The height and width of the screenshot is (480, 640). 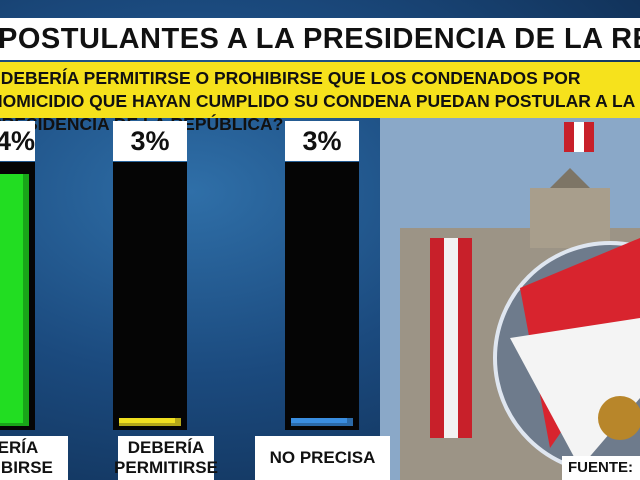 What do you see at coordinates (166, 458) in the screenshot?
I see `category-label: DEBERÍA PERMITIRSE` at bounding box center [166, 458].